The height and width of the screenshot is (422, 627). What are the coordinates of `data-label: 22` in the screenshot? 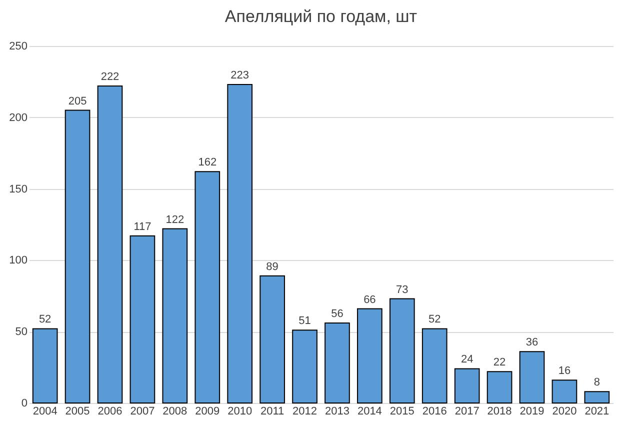 It's located at (499, 362).